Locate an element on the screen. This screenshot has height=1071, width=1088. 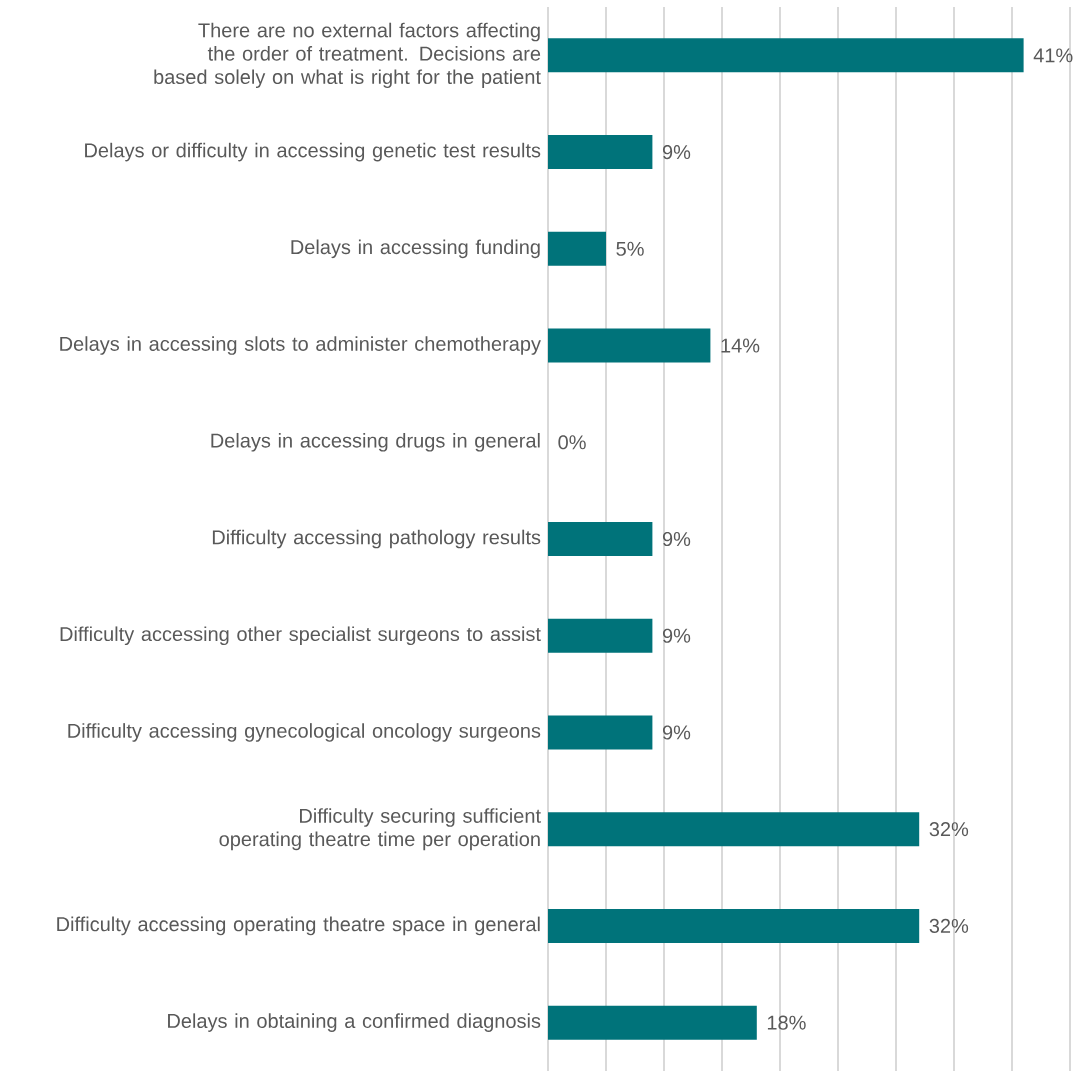
y-tick-label: Delays in accessing funding is located at coordinates (415, 249).